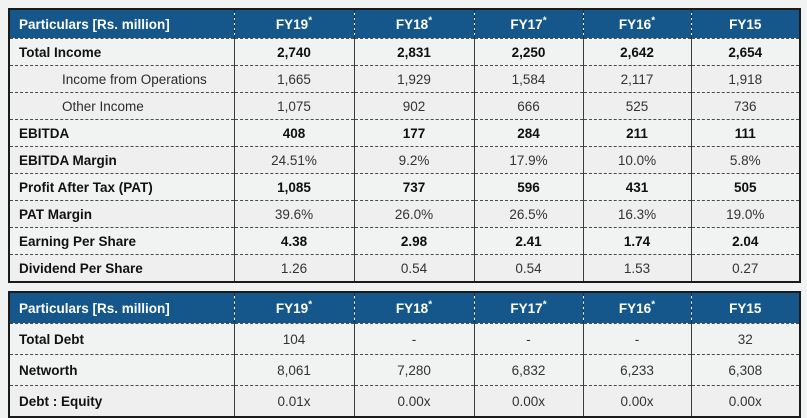 This screenshot has width=807, height=418. Describe the element at coordinates (636, 370) in the screenshot. I see `cell-value: 6,233` at that location.